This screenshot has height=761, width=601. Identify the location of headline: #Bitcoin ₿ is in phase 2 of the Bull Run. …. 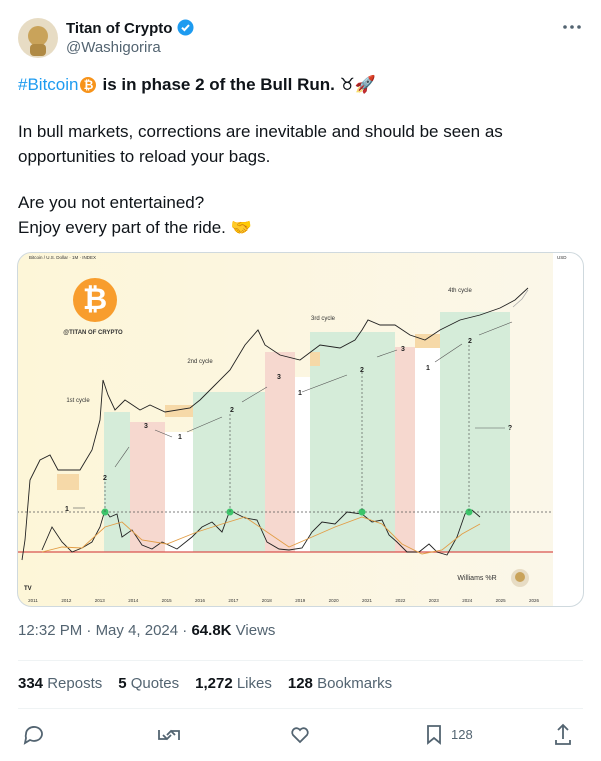
(197, 85).